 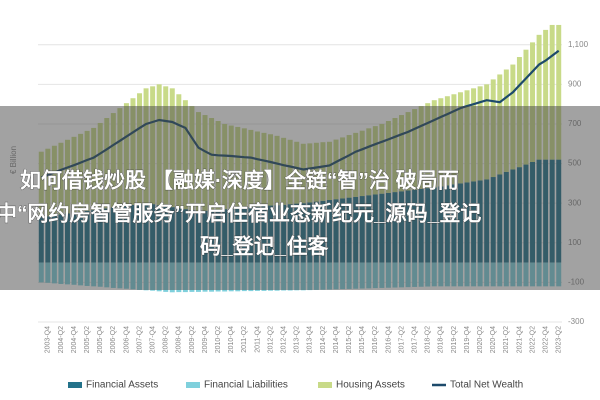 What do you see at coordinates (428, 339) in the screenshot?
I see `x-tick-label: 2018-Q2` at bounding box center [428, 339].